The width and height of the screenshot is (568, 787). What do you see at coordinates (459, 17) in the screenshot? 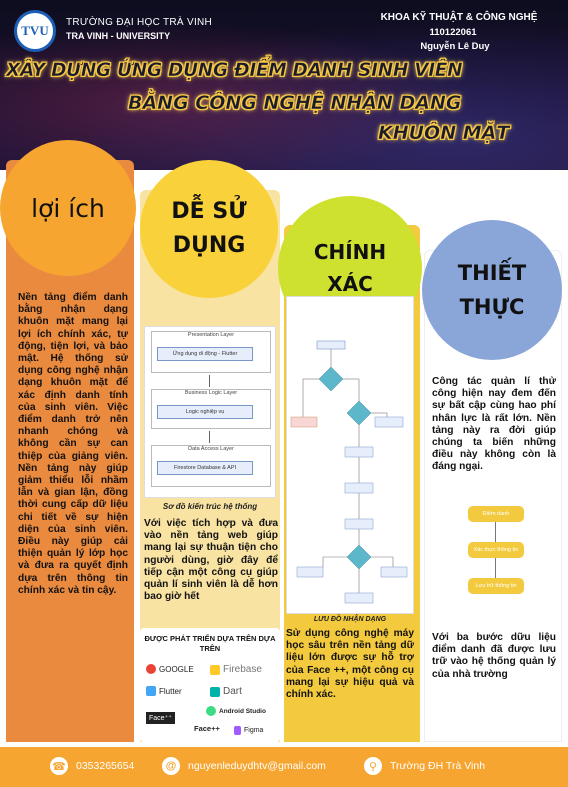
I see `faculty-name: KHOA KỸ THUẬT & CÔNG NGHỆ` at bounding box center [459, 17].